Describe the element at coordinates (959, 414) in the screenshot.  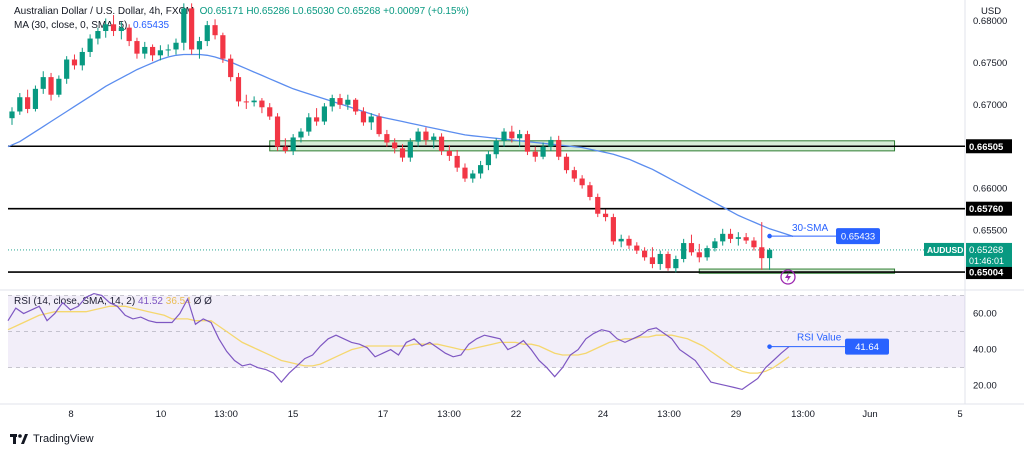
I see `time-tick-label: 5` at that location.